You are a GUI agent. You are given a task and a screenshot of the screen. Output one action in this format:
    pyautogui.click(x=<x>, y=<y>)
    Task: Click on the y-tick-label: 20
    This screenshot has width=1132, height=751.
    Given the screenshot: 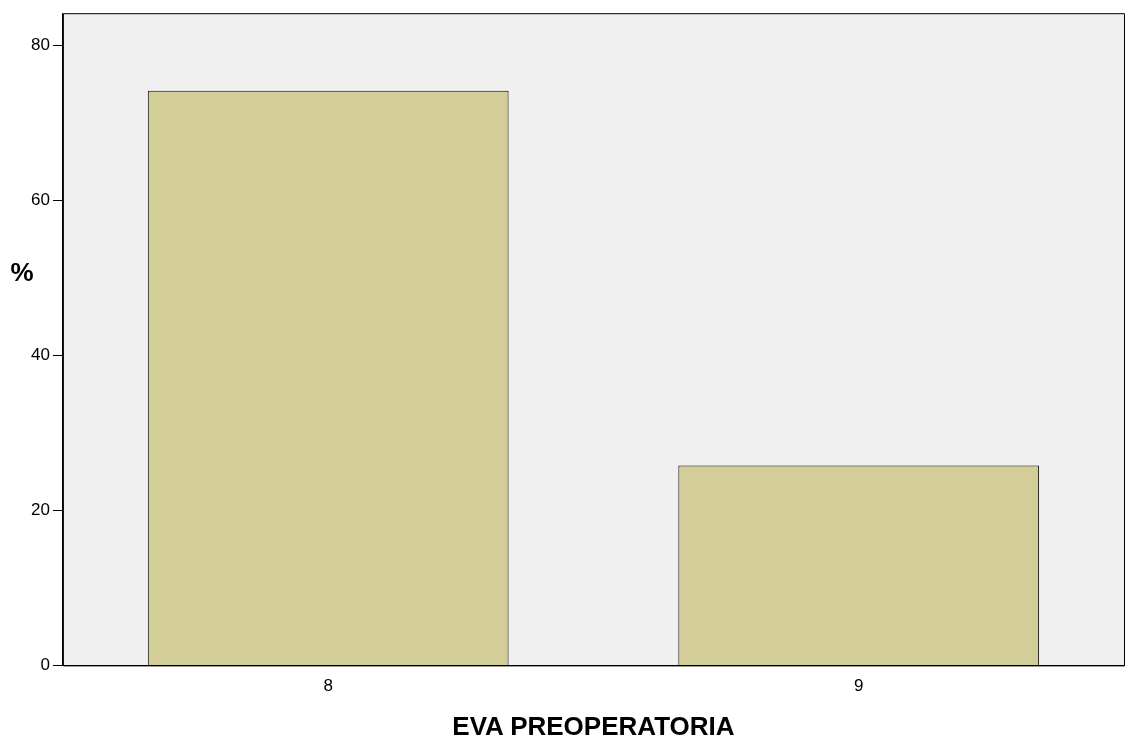 What is the action you would take?
    pyautogui.click(x=40, y=510)
    